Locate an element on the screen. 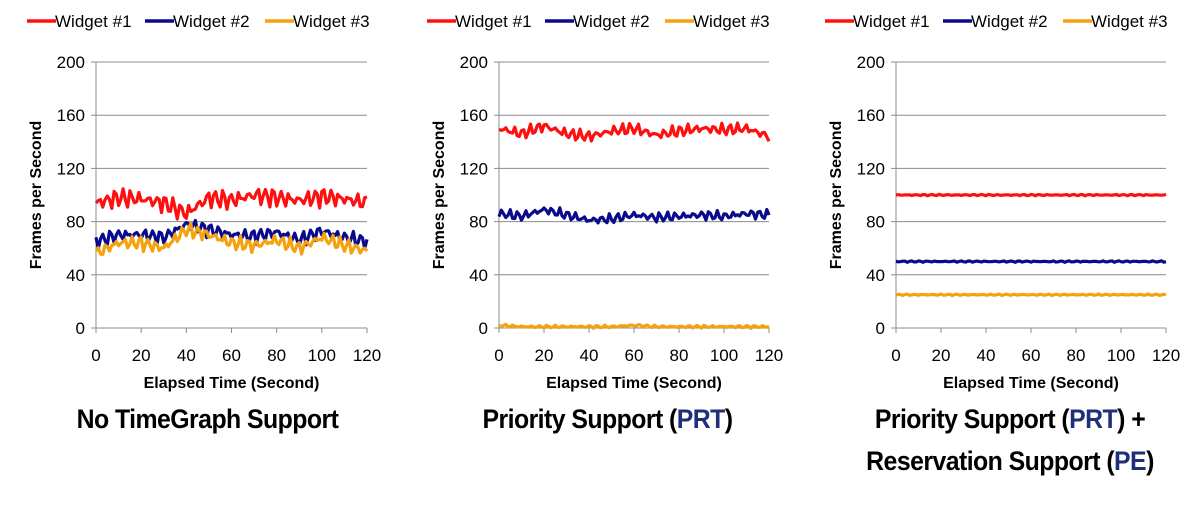  caption-priority-support: Priority Support (PRT) is located at coordinates (607, 419).